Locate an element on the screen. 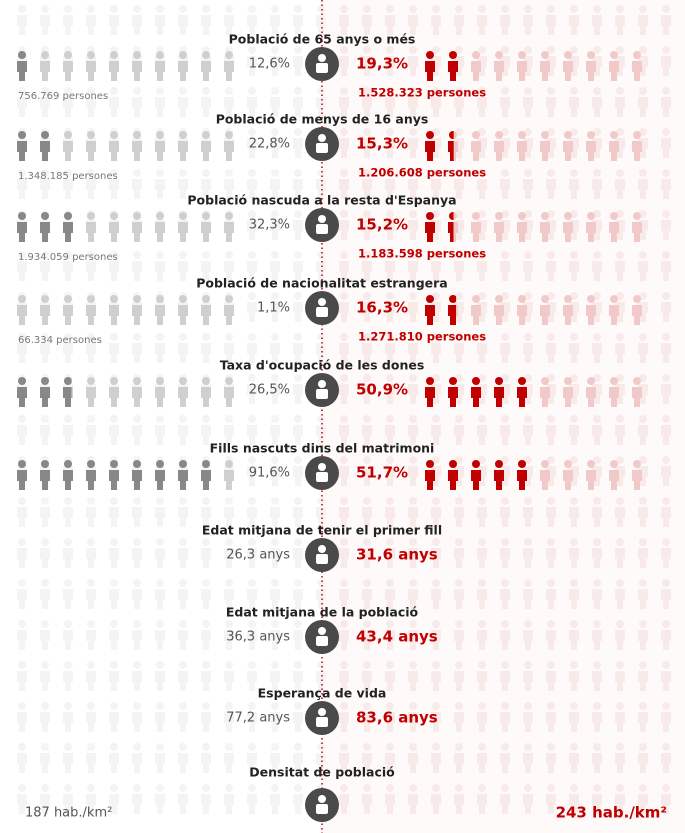  right-value: 19,3% is located at coordinates (382, 64).